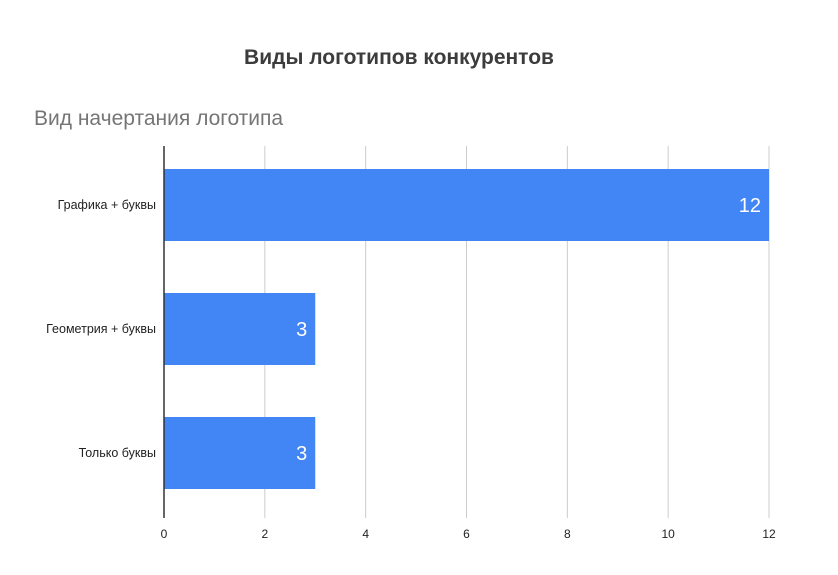 The height and width of the screenshot is (575, 838). Describe the element at coordinates (101, 329) in the screenshot. I see `category-label: Геометрия + буквы` at that location.